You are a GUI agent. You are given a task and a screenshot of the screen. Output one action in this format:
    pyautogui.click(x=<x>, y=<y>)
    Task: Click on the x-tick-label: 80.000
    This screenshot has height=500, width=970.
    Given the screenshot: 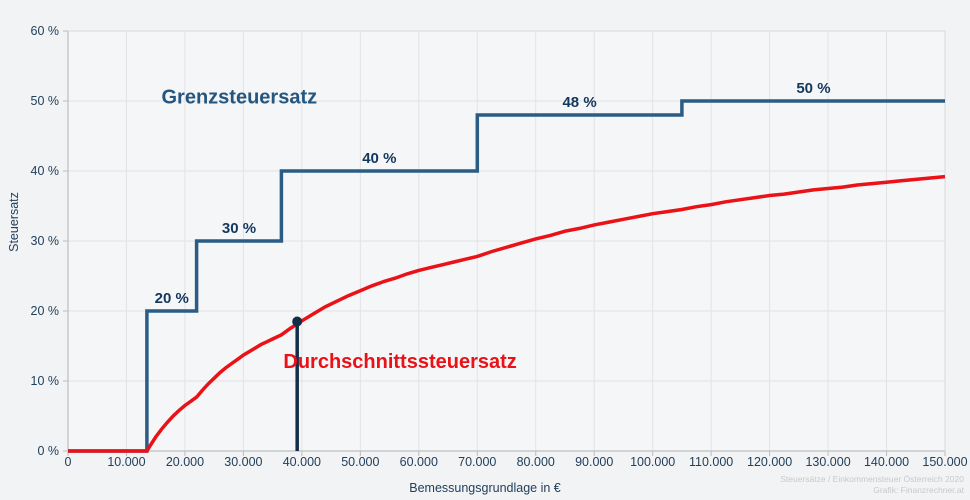 What is the action you would take?
    pyautogui.click(x=536, y=462)
    